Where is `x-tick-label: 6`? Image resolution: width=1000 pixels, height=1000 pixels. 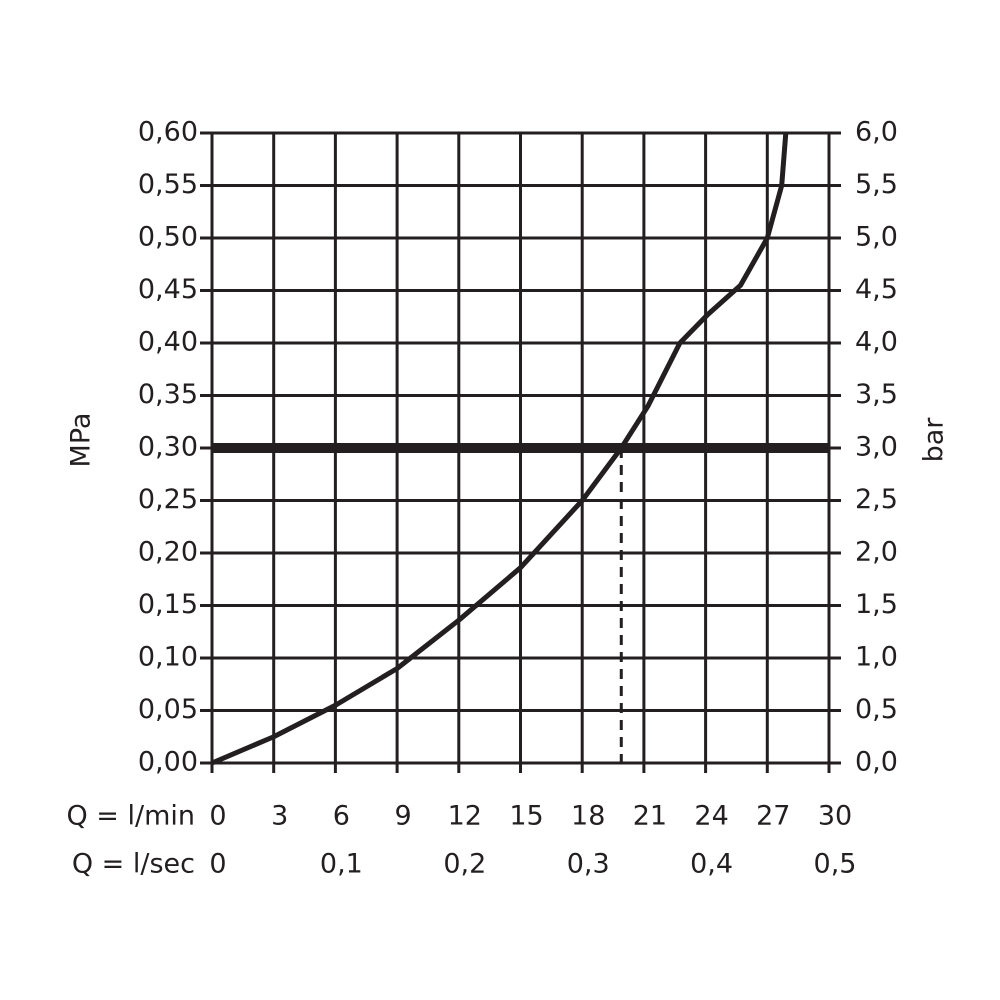 x-tick-label: 6 is located at coordinates (341, 816).